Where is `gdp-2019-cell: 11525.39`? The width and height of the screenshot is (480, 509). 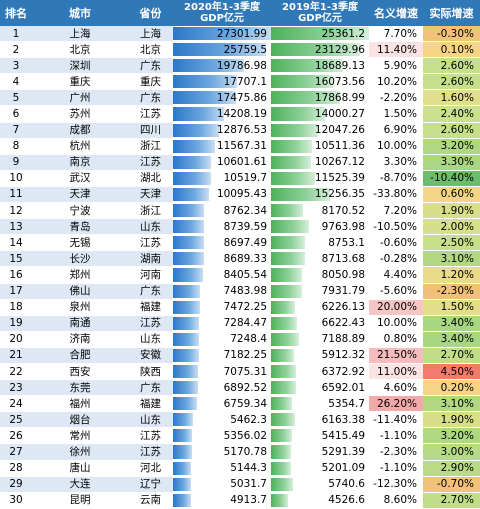 gdp-2019-cell: 11525.39 is located at coordinates (320, 178).